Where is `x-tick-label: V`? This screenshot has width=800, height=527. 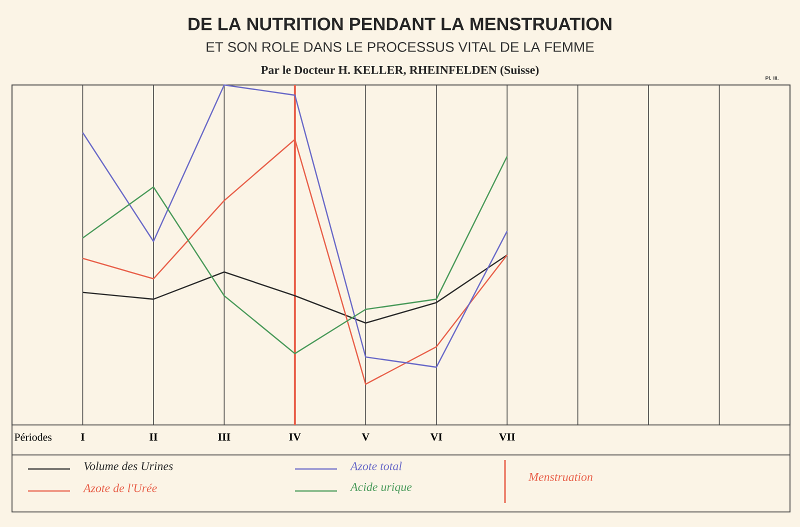 x-tick-label: V is located at coordinates (366, 437).